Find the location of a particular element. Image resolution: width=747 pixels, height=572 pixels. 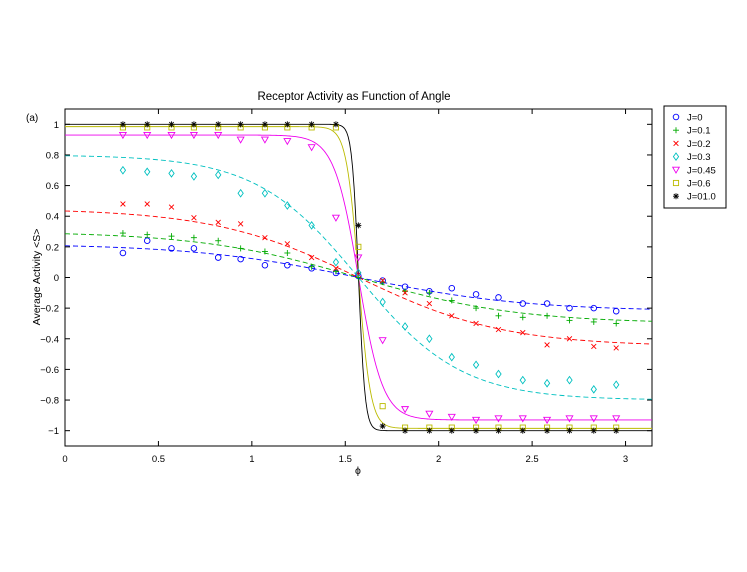

x-tick-label: 3 is located at coordinates (625, 459).